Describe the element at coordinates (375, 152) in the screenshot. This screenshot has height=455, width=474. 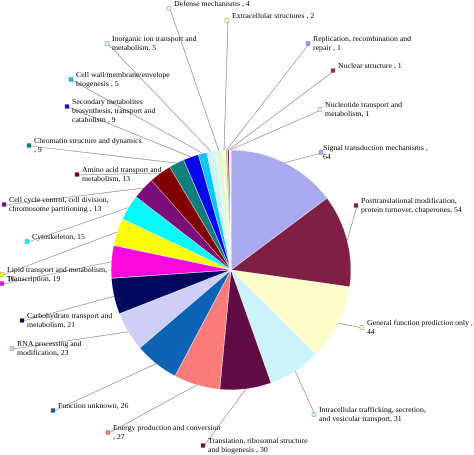
I see `slice-label: Signal transduction mechanisms , 64` at that location.